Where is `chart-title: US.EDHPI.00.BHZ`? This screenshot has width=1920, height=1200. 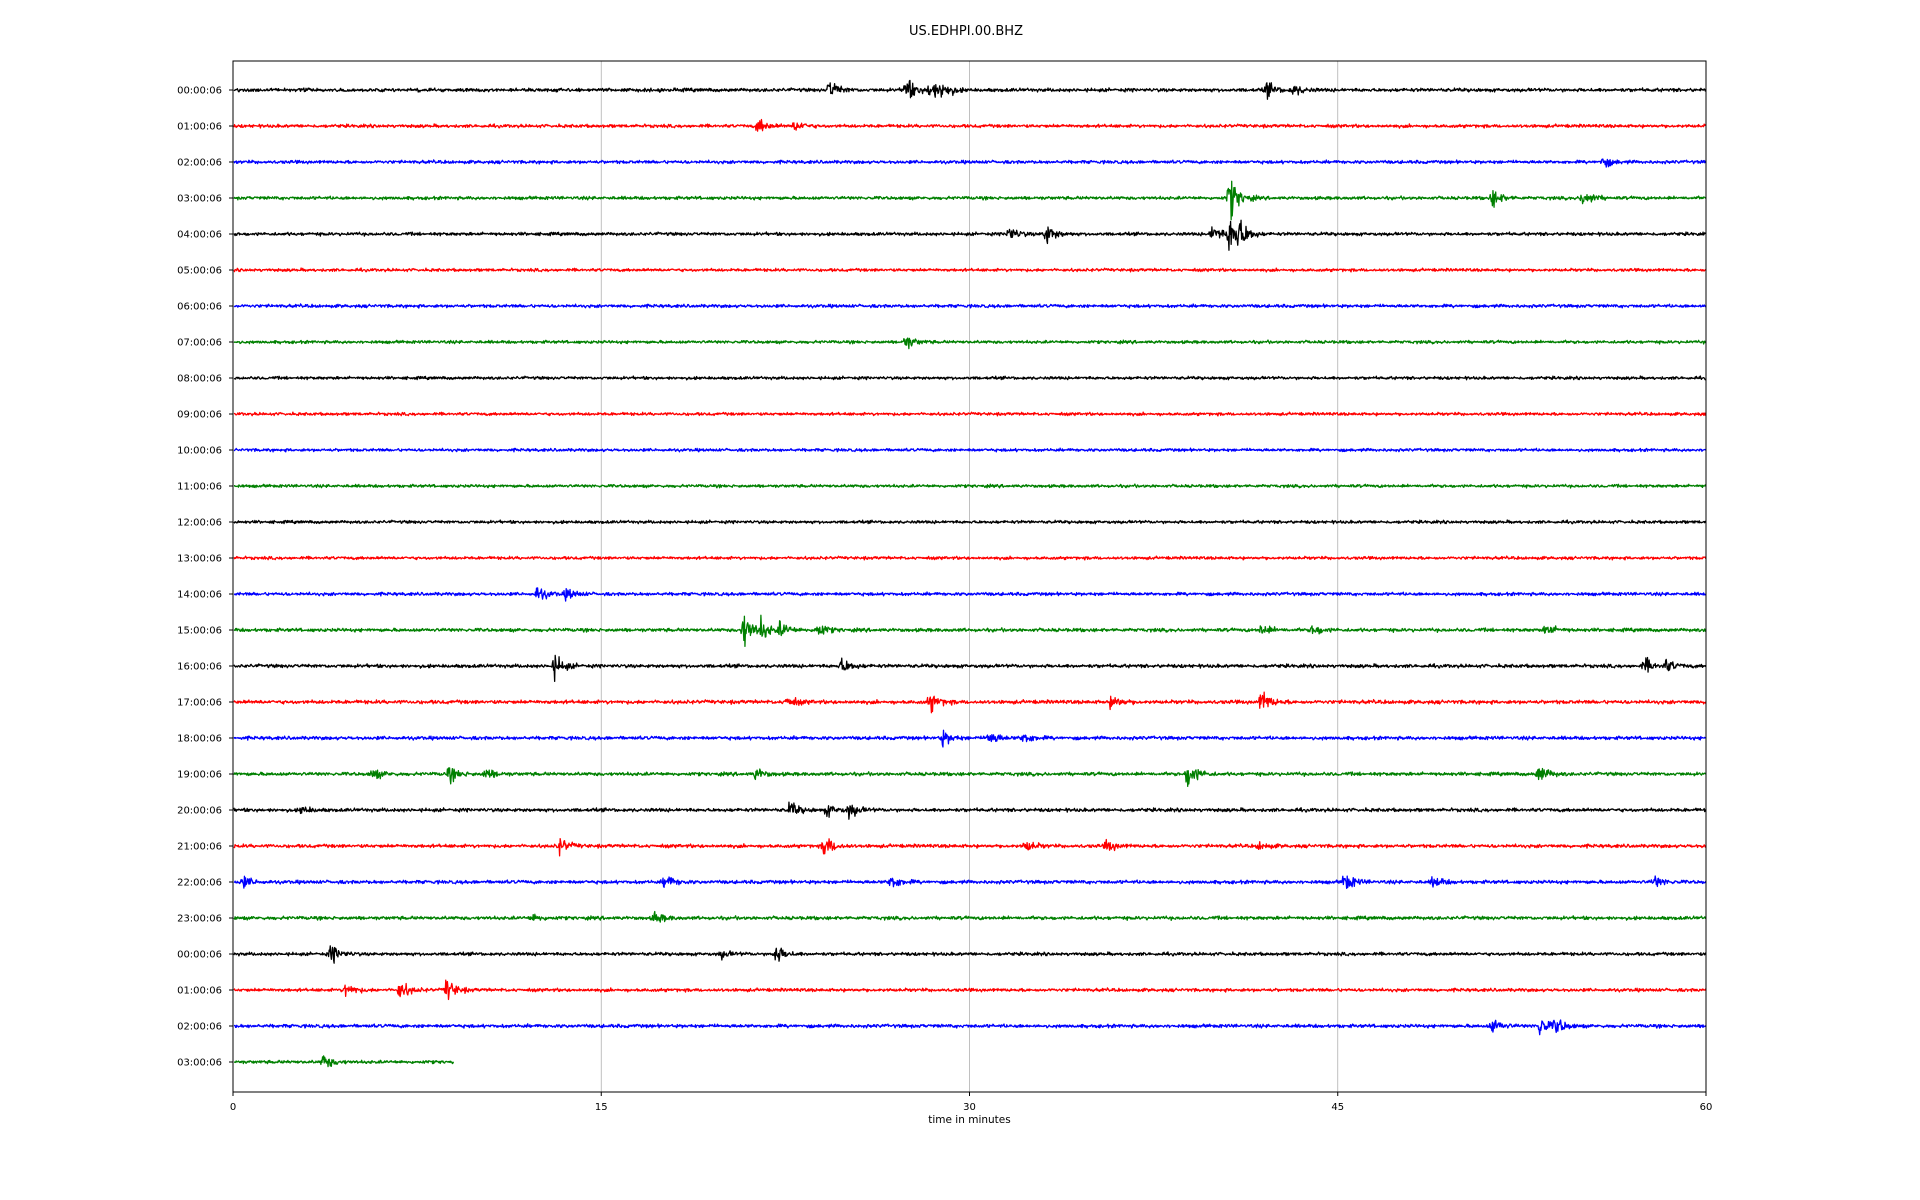
chart-title: US.EDHPI.00.BHZ is located at coordinates (966, 31).